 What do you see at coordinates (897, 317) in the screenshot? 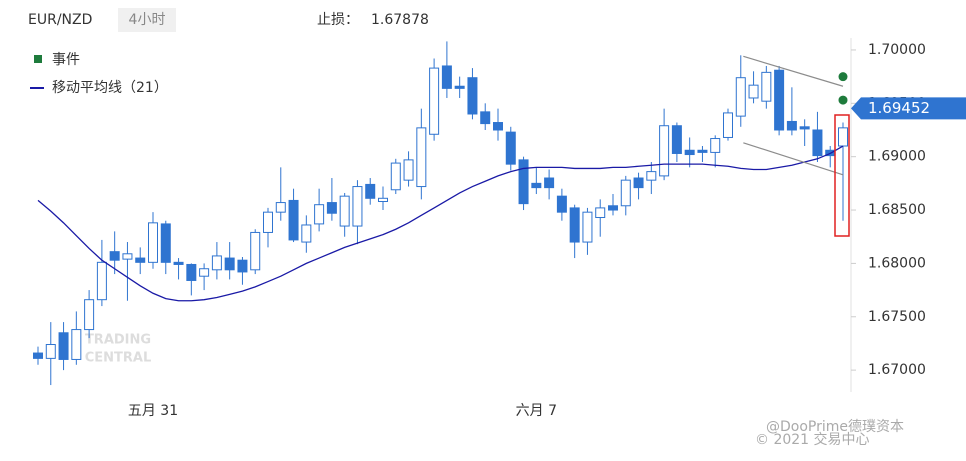
I see `y-tick-label: 1.67500` at bounding box center [897, 317].